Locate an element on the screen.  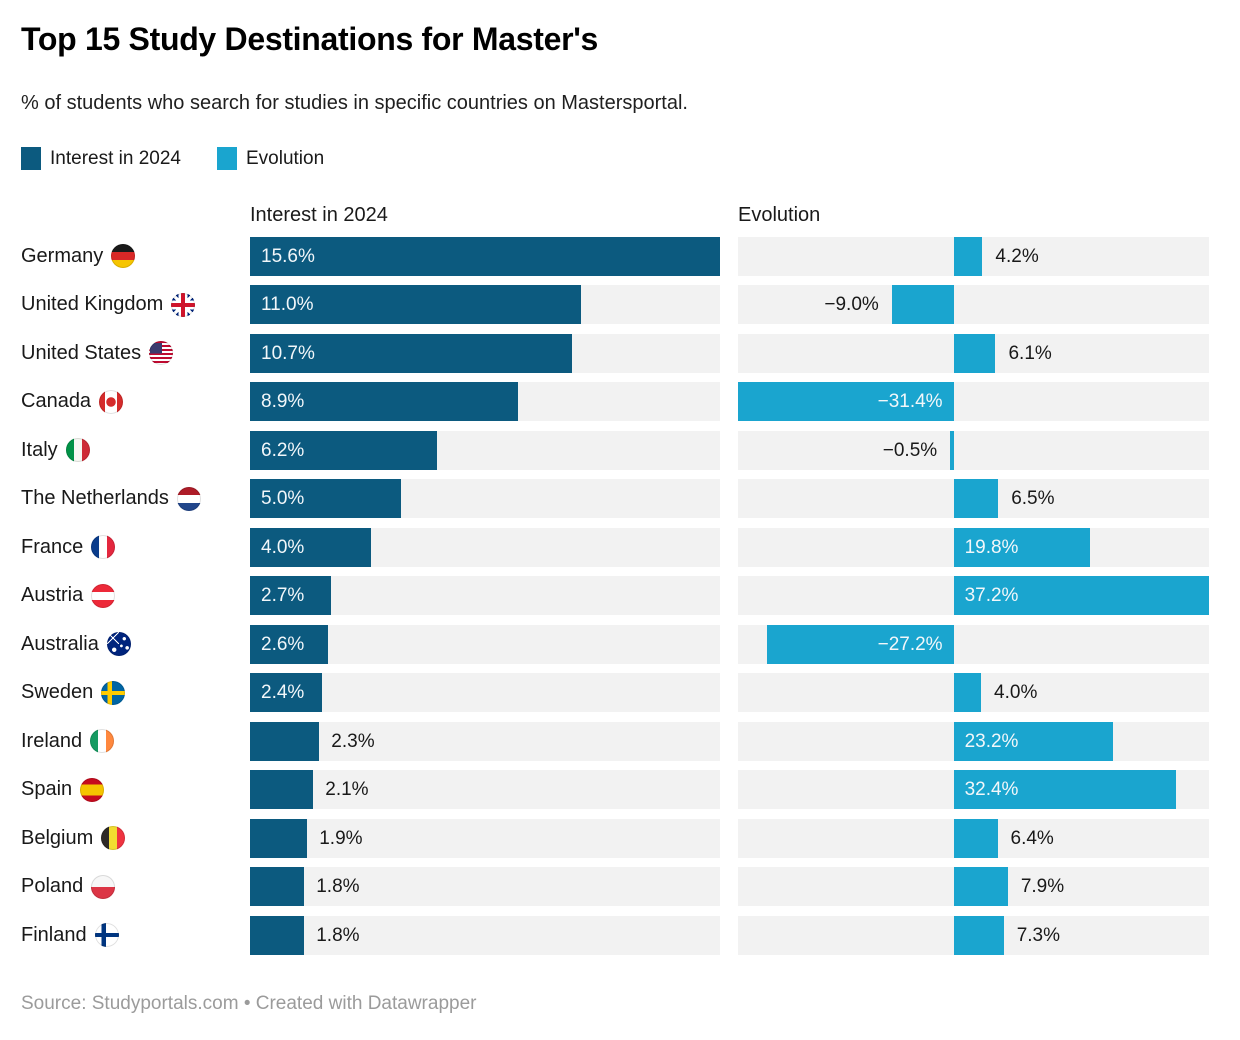
evolution-bar-track: 4.0% is located at coordinates (973, 693).